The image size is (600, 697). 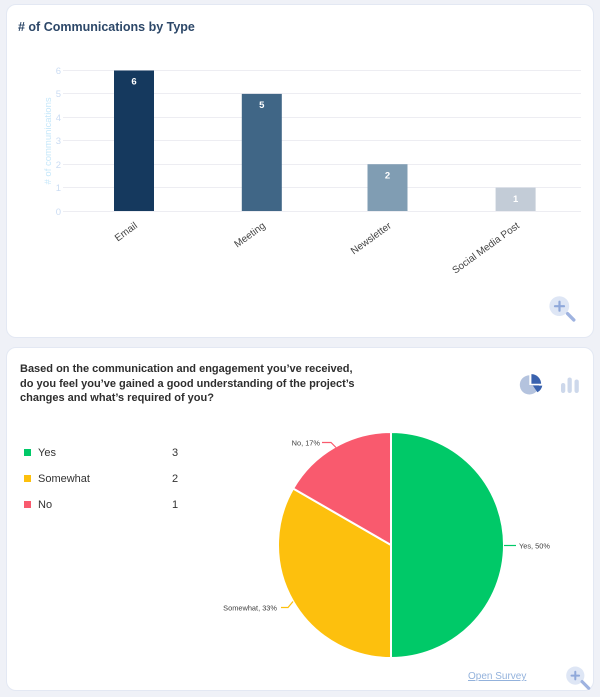 I want to click on svg-text: 4, so click(x=58, y=118).